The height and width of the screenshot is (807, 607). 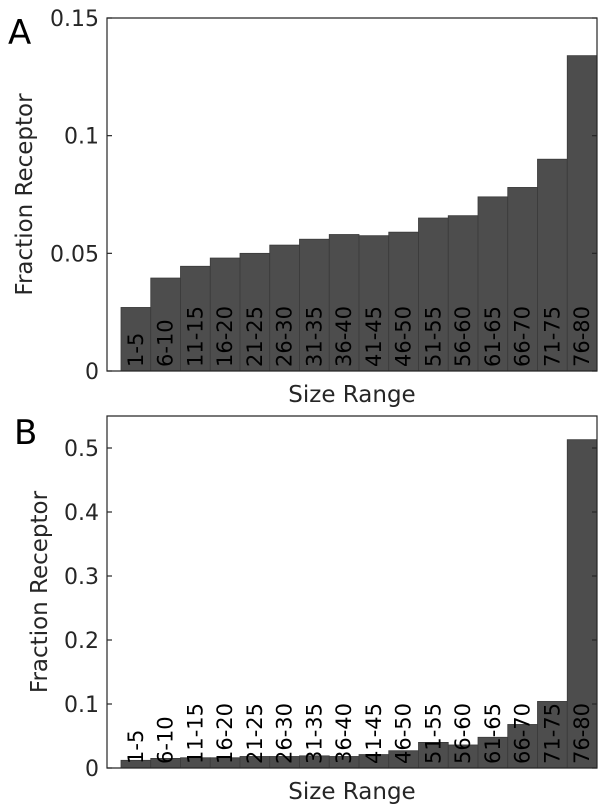 What do you see at coordinates (25, 433) in the screenshot?
I see `panel-label: B` at bounding box center [25, 433].